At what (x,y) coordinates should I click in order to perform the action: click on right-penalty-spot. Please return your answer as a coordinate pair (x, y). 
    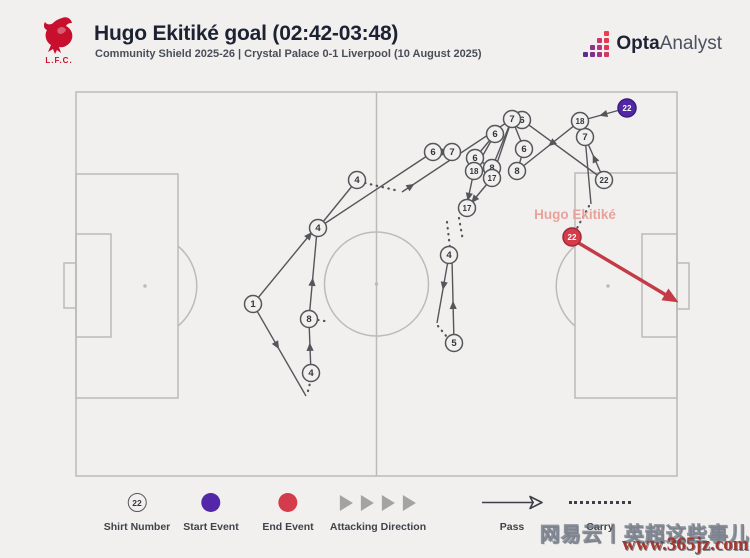
    Looking at the image, I should click on (608, 286).